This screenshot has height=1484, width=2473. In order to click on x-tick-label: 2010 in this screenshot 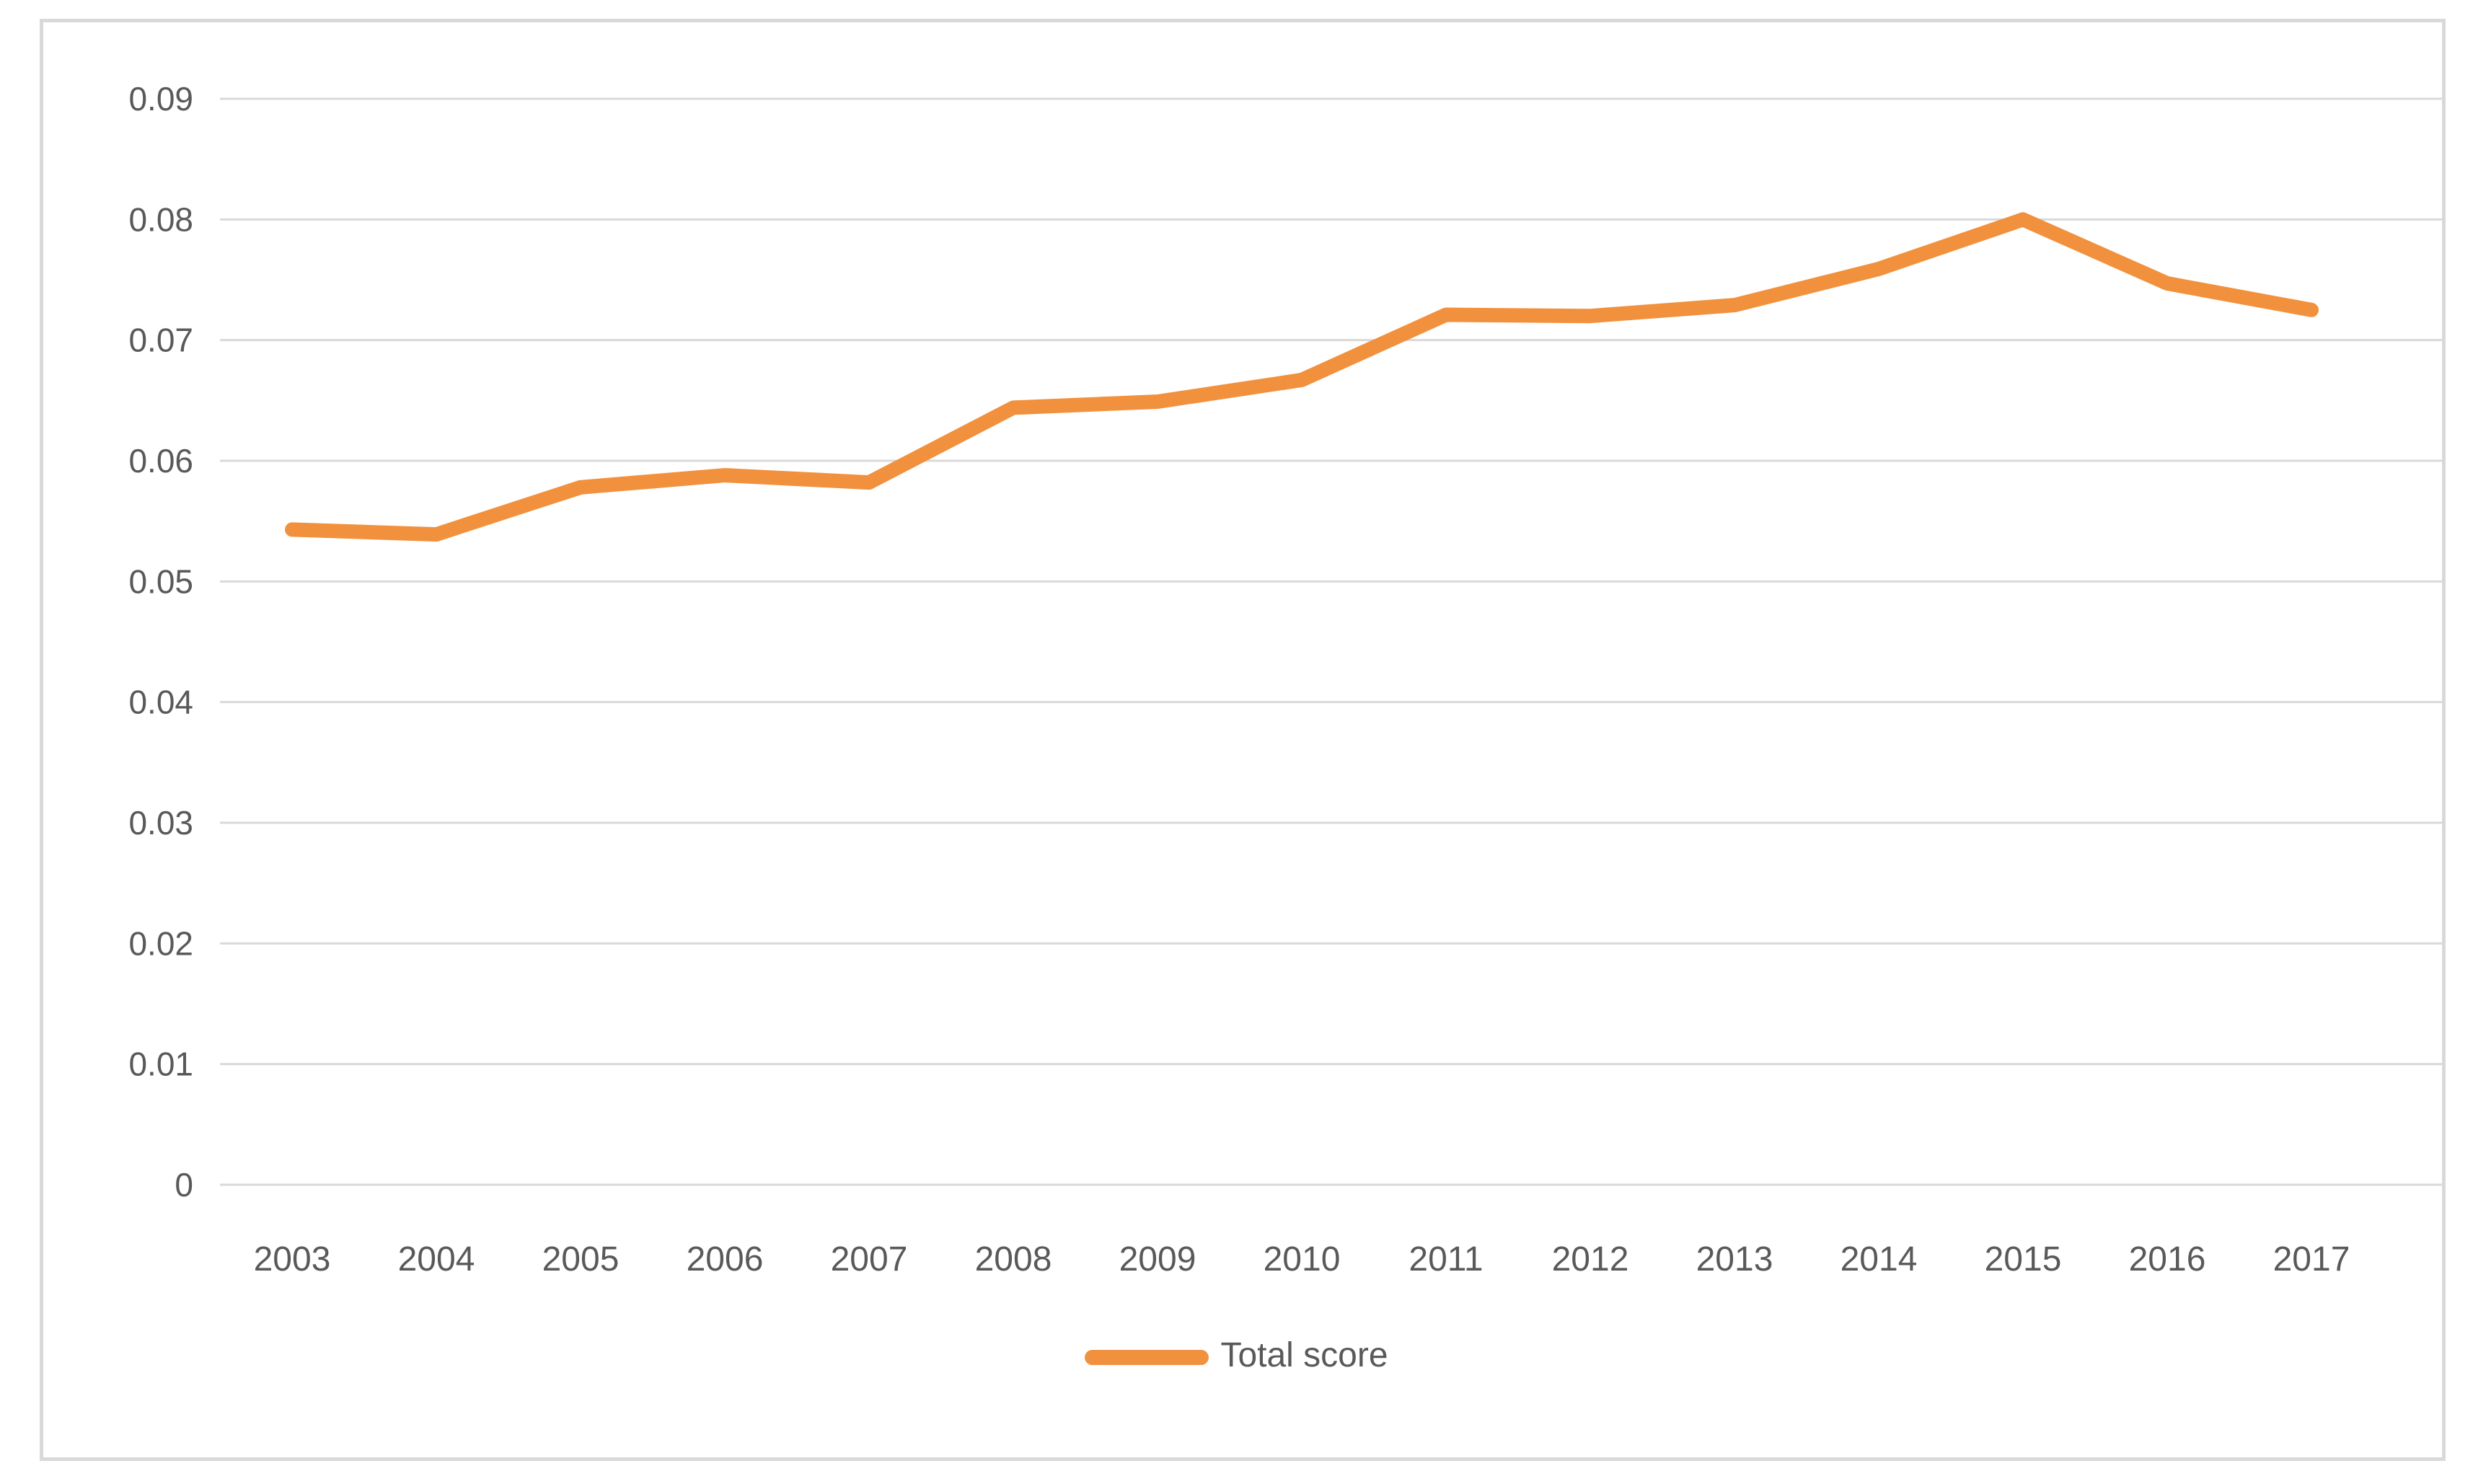, I will do `click(1302, 1259)`.